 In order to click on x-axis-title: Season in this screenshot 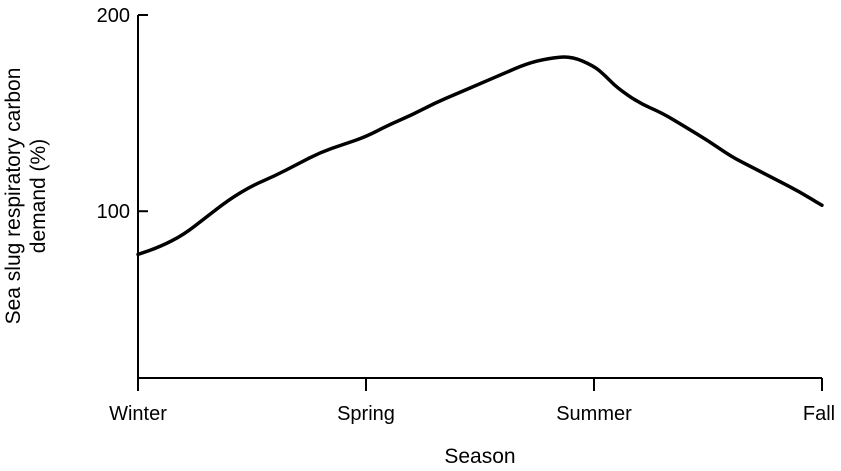, I will do `click(479, 456)`.